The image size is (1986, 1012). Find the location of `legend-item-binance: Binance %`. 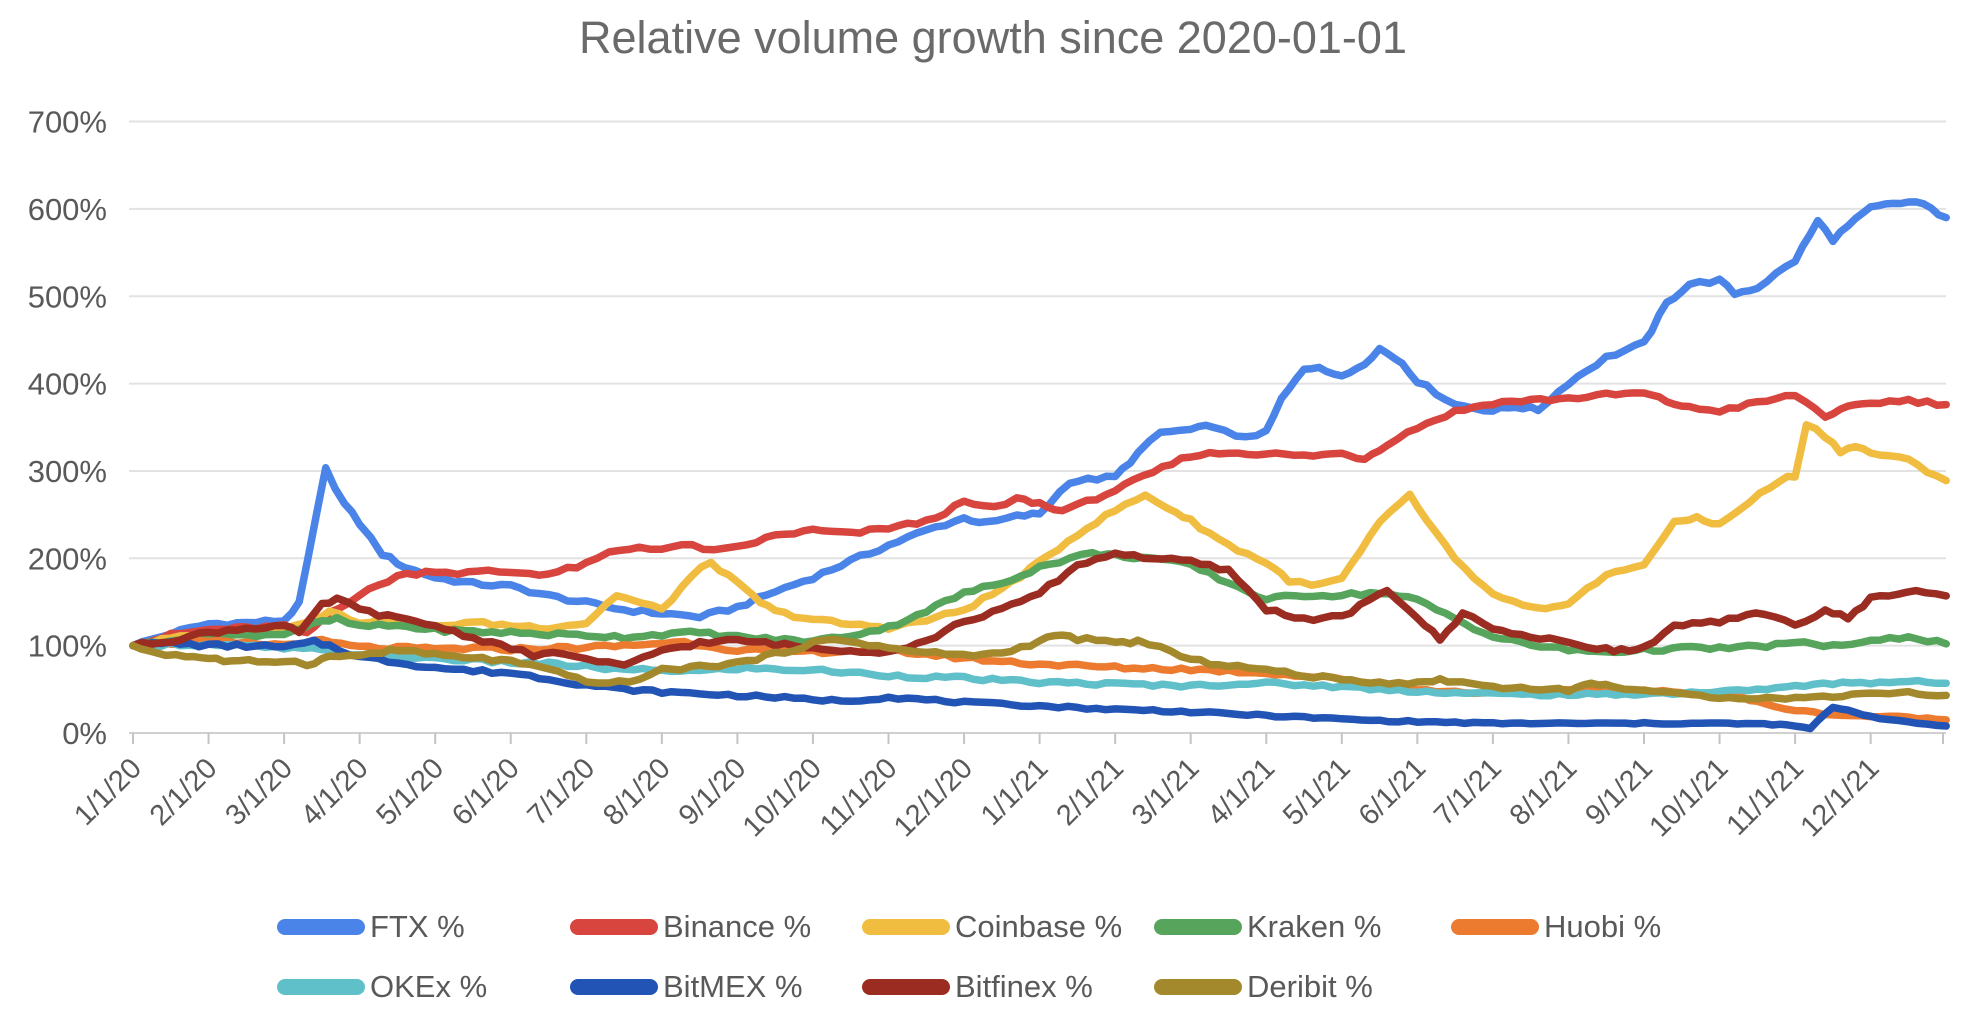

legend-item-binance: Binance % is located at coordinates (691, 926).